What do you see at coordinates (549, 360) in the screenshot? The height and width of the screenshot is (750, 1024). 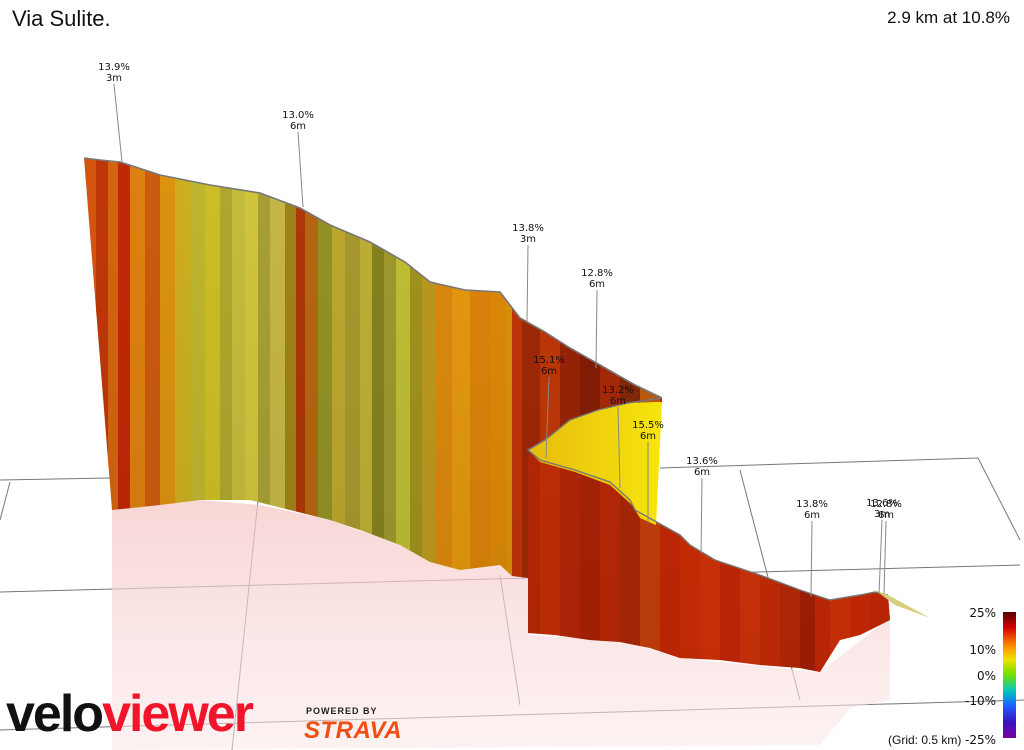 I see `callout-gradient-label: 15.1%` at bounding box center [549, 360].